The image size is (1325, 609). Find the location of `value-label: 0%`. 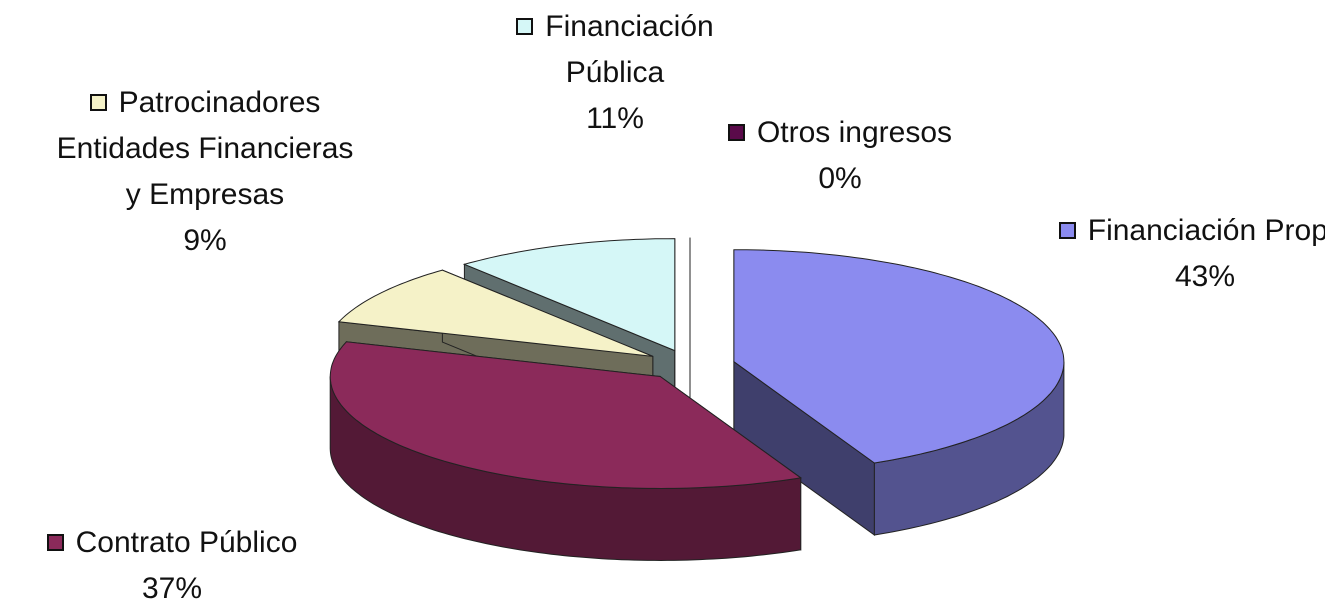

value-label: 0% is located at coordinates (840, 178).